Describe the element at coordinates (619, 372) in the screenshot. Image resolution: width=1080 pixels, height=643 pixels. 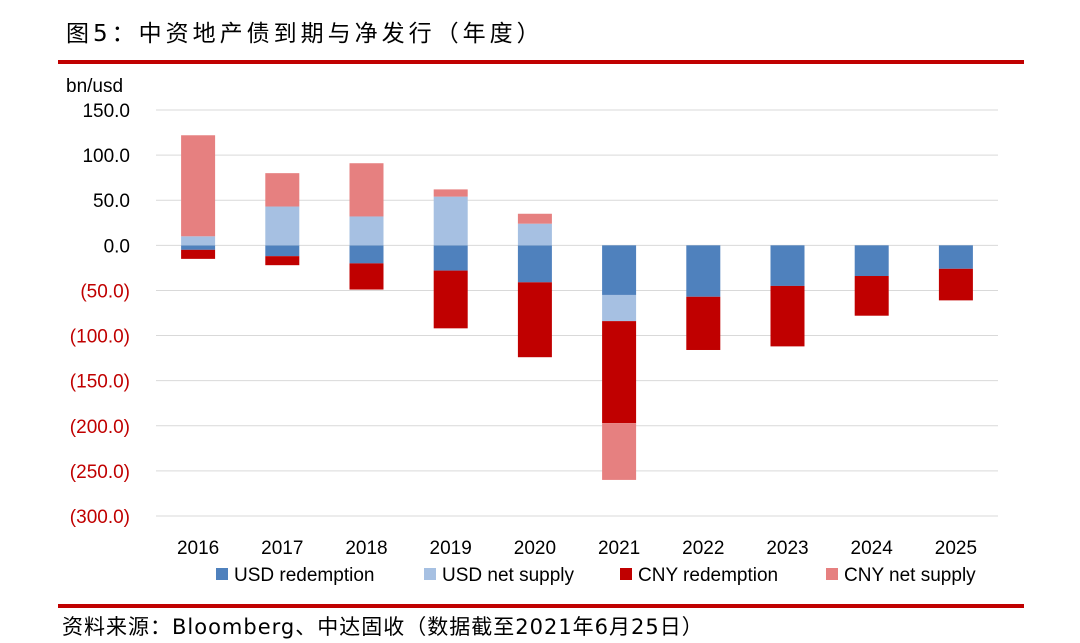
I see `bar-cny-redemption-2021` at that location.